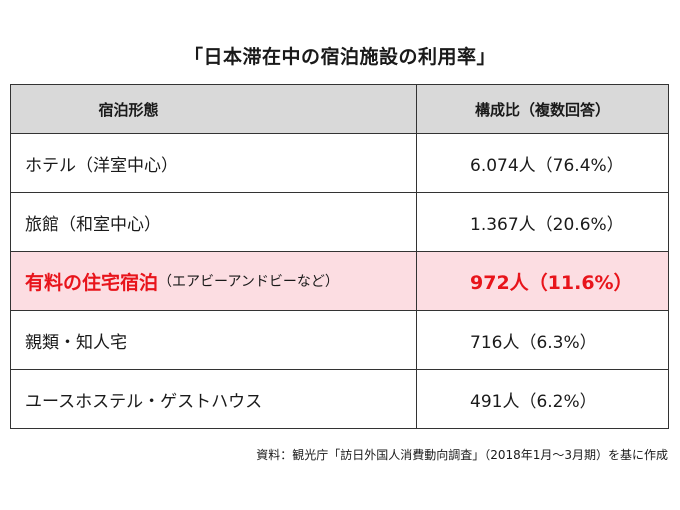 This screenshot has width=680, height=510. I want to click on accommodation-type-cell: ホテル（洋室中心）, so click(214, 163).